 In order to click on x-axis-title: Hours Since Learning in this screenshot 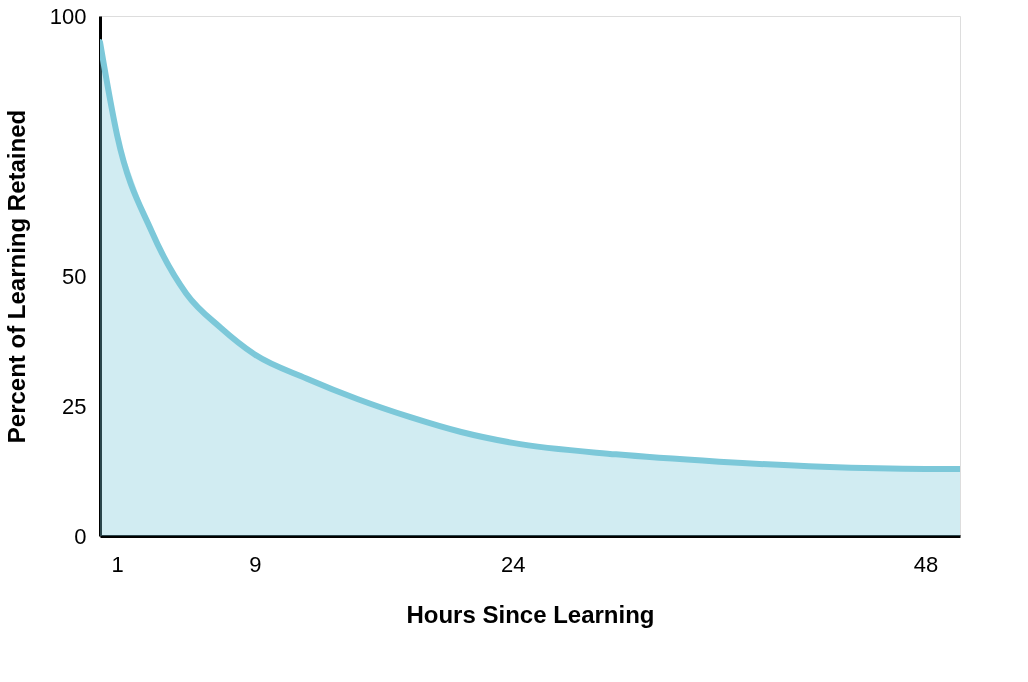, I will do `click(530, 614)`.